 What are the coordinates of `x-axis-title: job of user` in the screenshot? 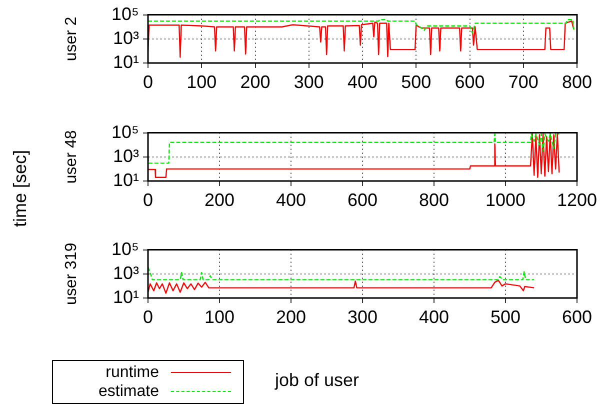 It's located at (317, 380).